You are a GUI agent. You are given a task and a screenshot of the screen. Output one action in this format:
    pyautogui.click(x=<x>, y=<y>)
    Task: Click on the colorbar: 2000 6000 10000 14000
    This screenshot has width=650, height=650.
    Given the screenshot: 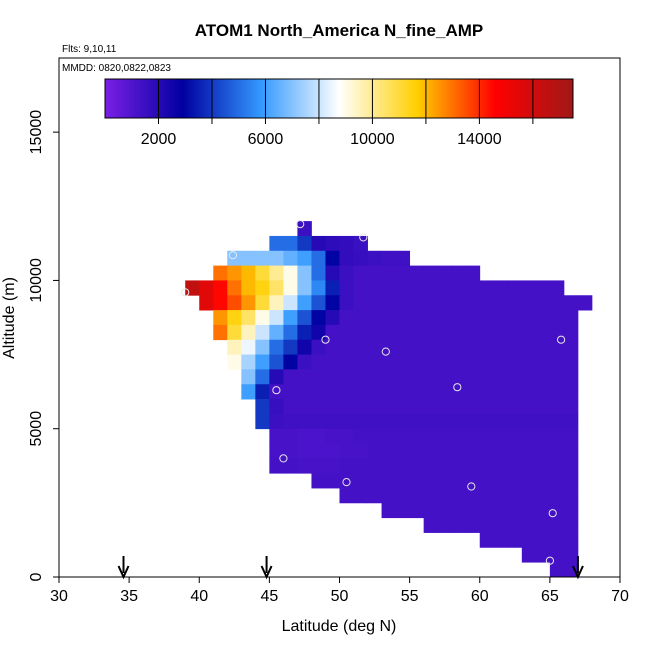 What is the action you would take?
    pyautogui.click(x=339, y=113)
    